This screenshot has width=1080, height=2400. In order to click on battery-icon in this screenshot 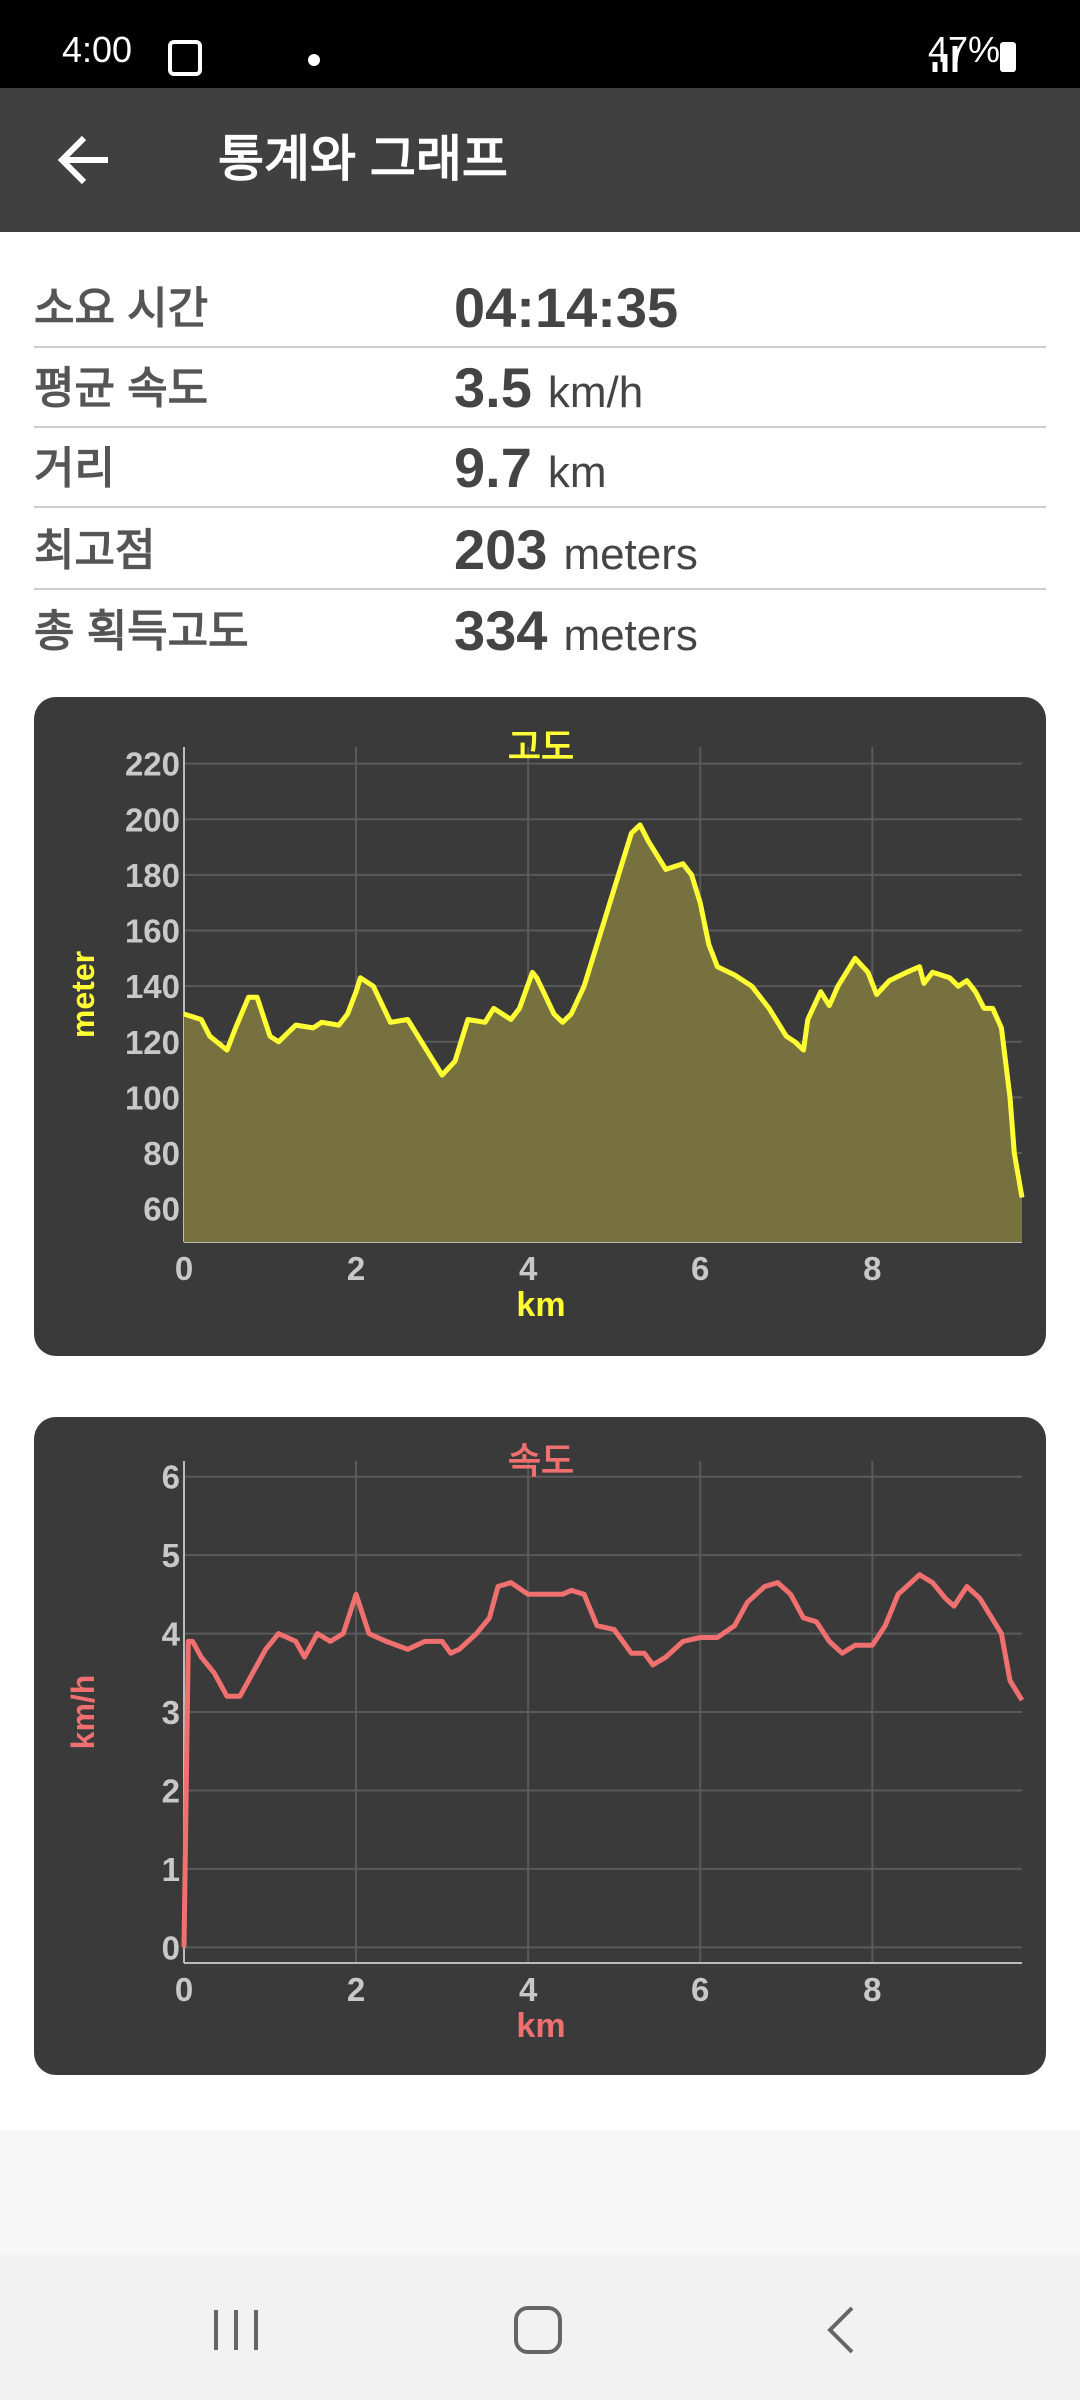, I will do `click(1008, 57)`.